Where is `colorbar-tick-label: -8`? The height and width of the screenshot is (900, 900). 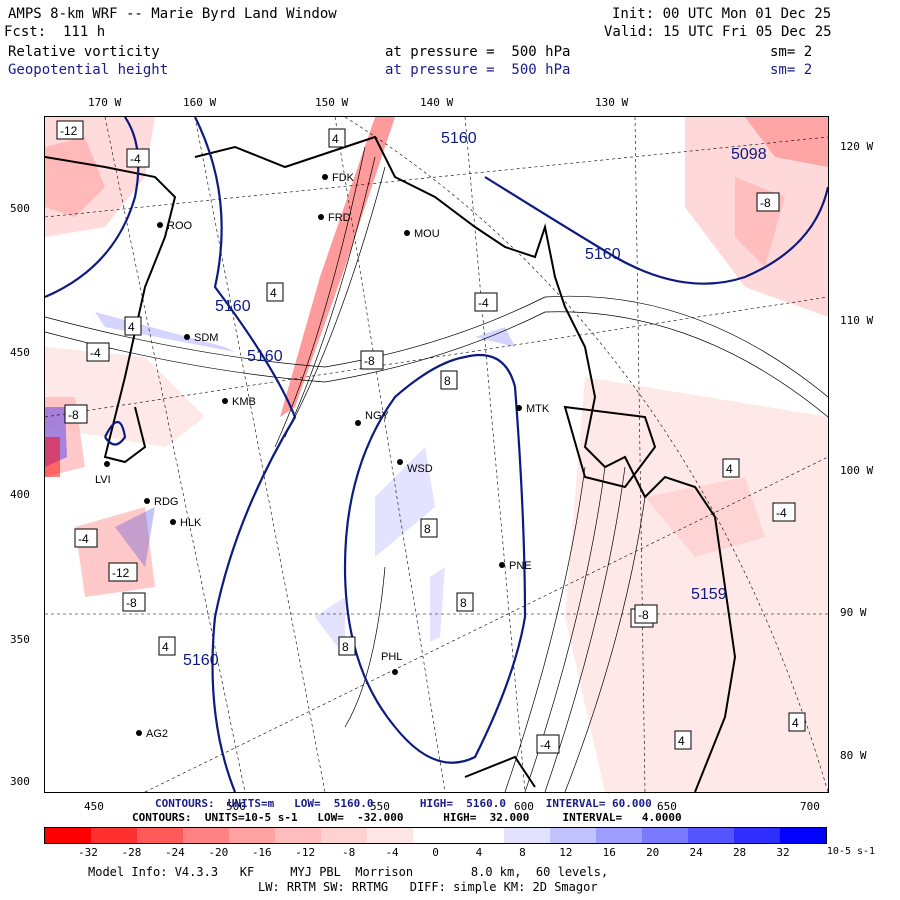
colorbar-tick-label: -8 is located at coordinates (349, 852).